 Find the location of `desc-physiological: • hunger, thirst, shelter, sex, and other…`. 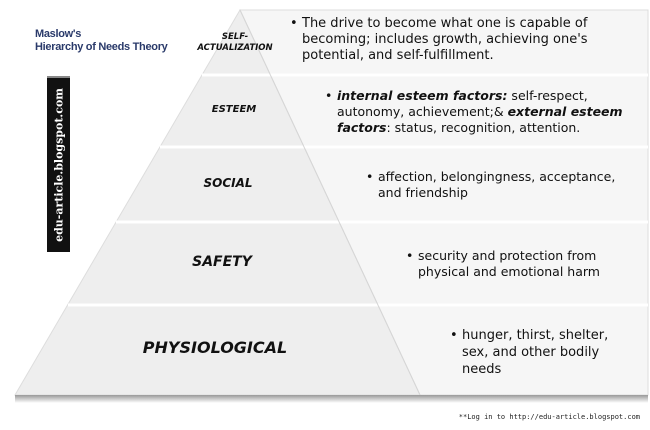

desc-physiological: • hunger, thirst, shelter, sex, and other… is located at coordinates (536, 352).